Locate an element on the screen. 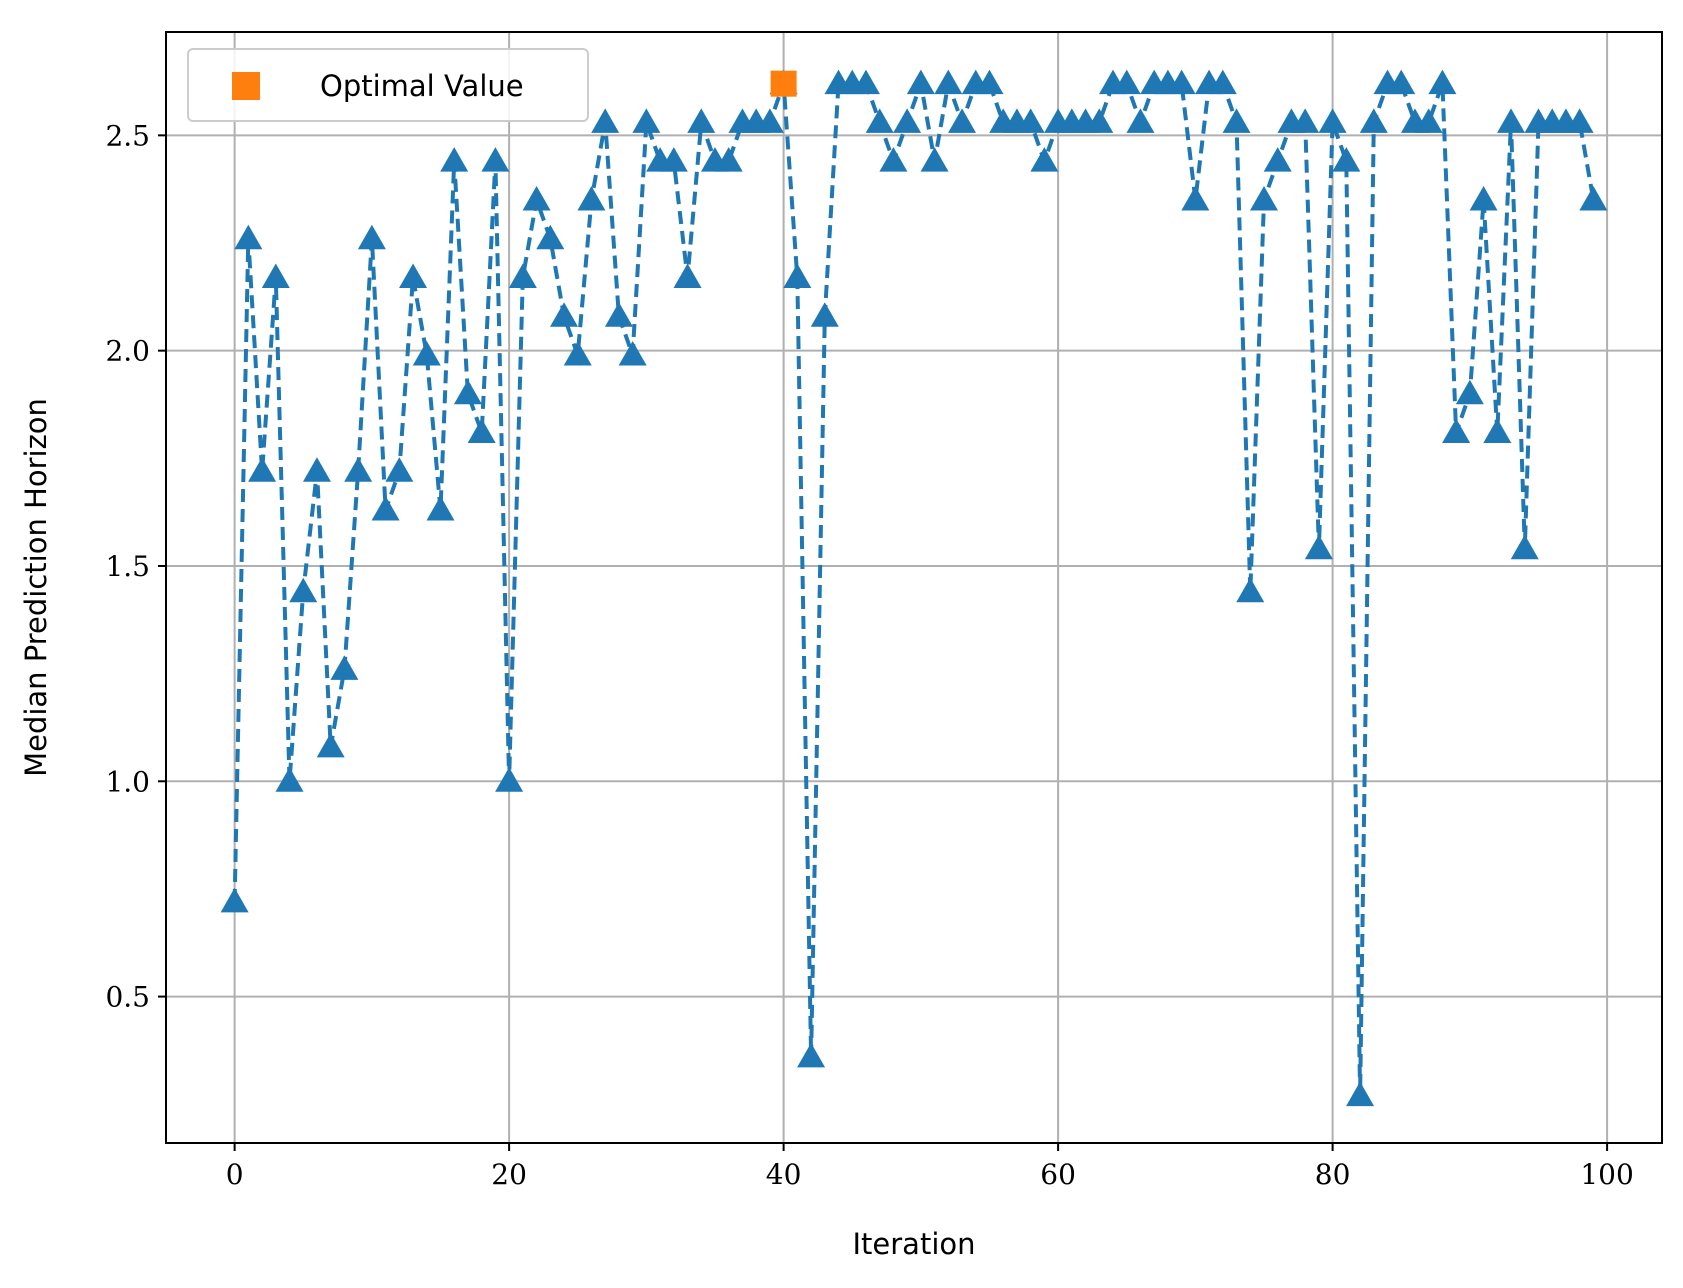 The image size is (1683, 1288). y-tick-label: 1.0 is located at coordinates (127, 781).